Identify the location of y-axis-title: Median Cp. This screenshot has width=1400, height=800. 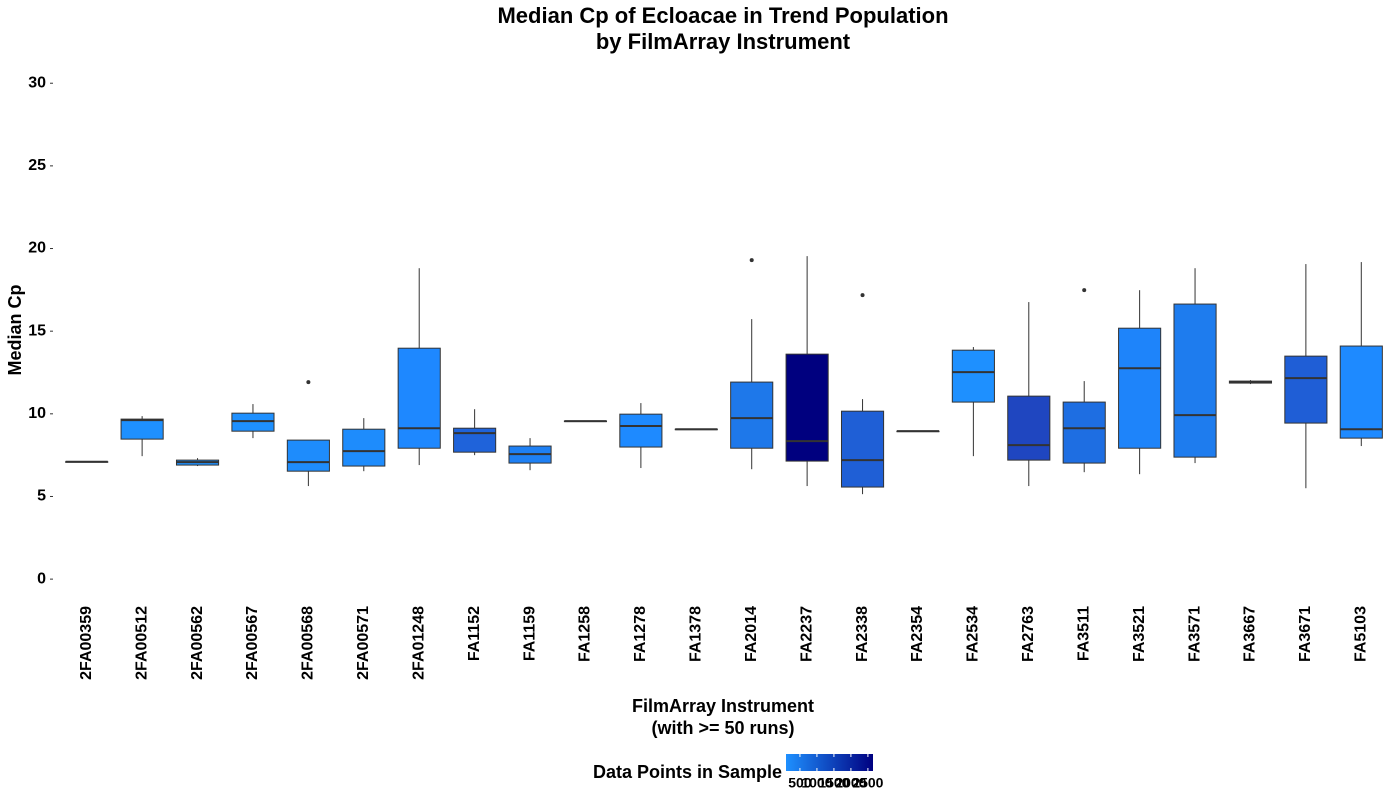
(15, 329).